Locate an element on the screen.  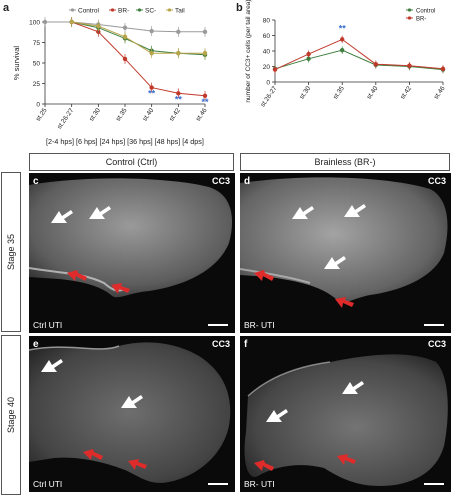
y-tick-label: 40 is located at coordinates (267, 51).